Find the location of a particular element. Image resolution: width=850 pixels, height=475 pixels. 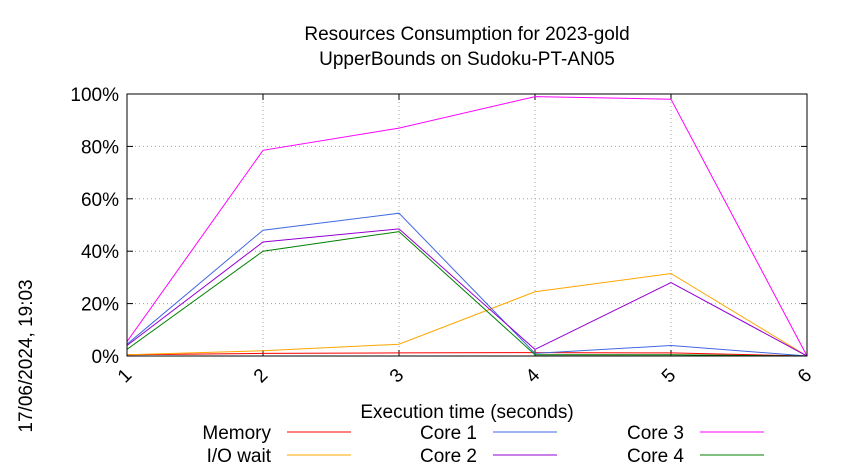

y-tick-label: 80% is located at coordinates (100, 147).